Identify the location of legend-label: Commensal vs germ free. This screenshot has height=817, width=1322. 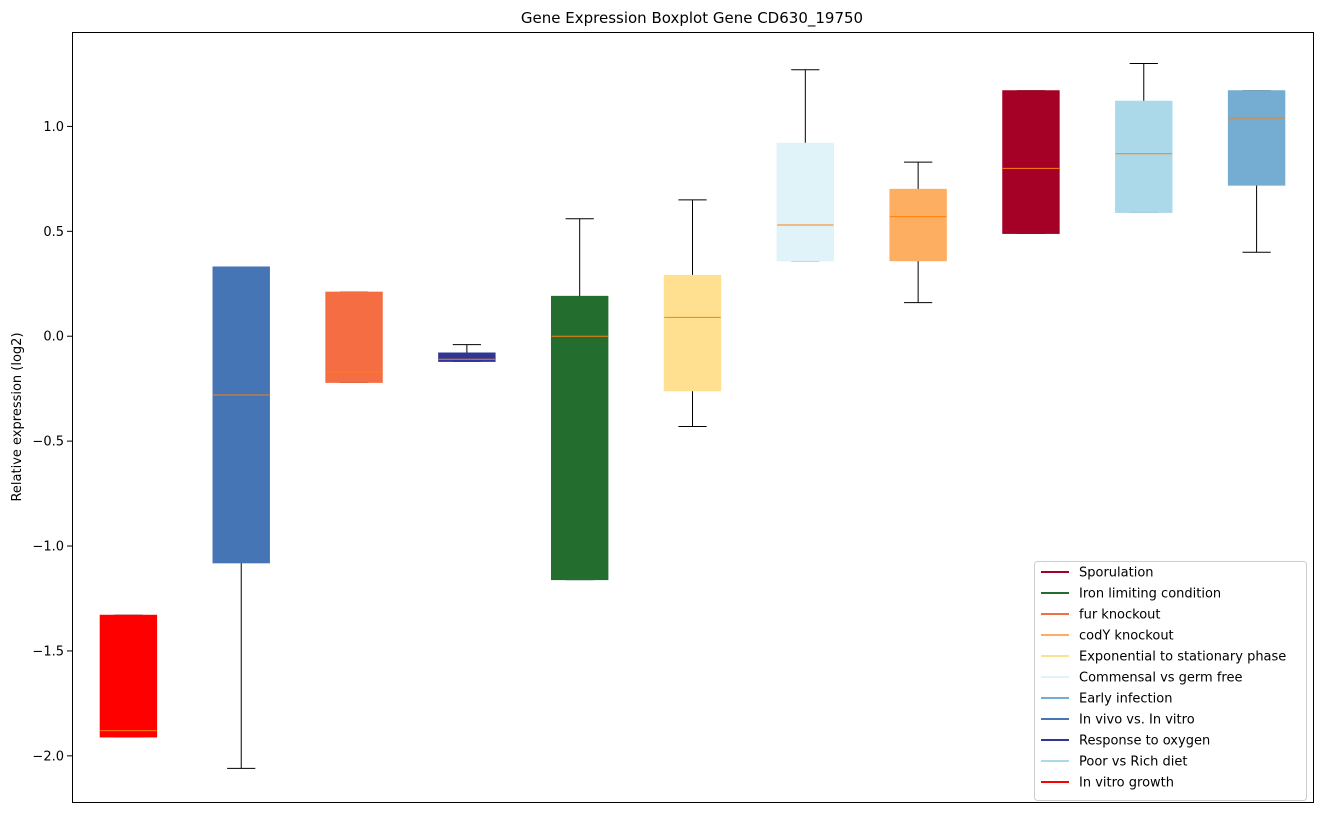
(1160, 678).